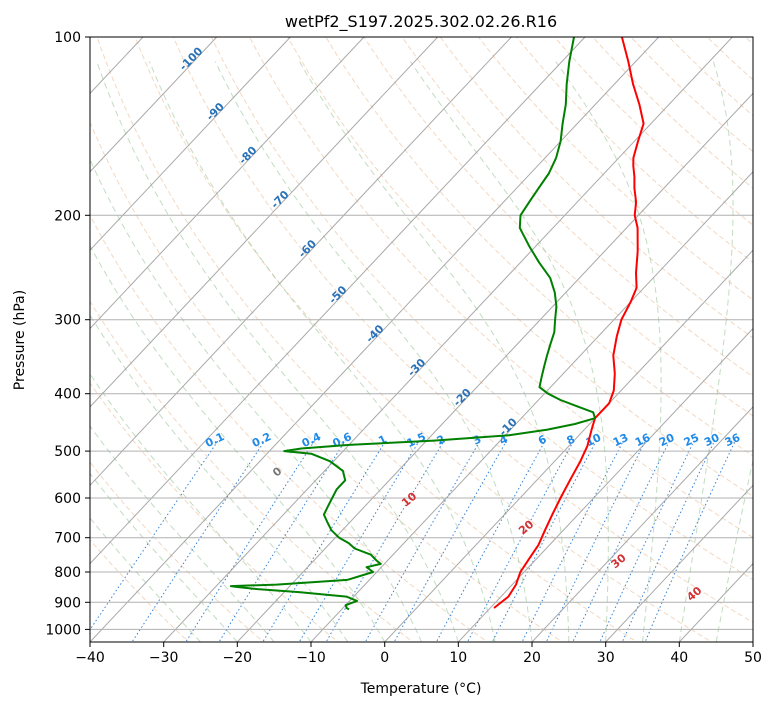  I want to click on x-tick-label: 50, so click(753, 658).